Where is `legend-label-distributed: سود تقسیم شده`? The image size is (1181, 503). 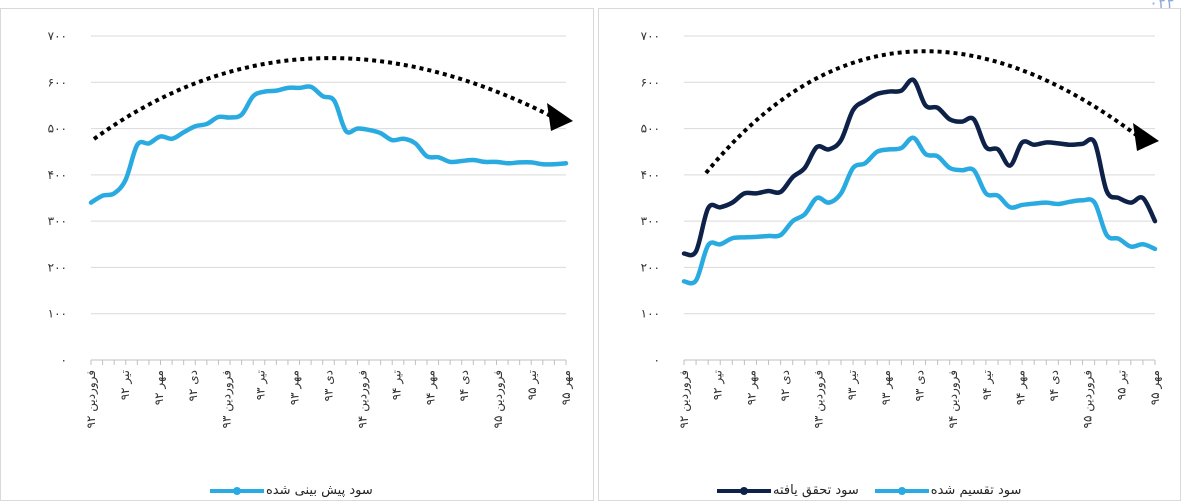
legend-label-distributed: سود تقسیم شده is located at coordinates (976, 490).